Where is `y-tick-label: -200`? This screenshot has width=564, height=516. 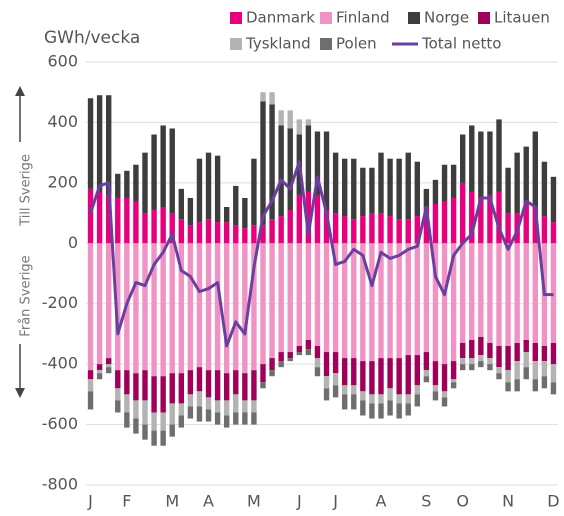
y-tick-label: -200 is located at coordinates (60, 302).